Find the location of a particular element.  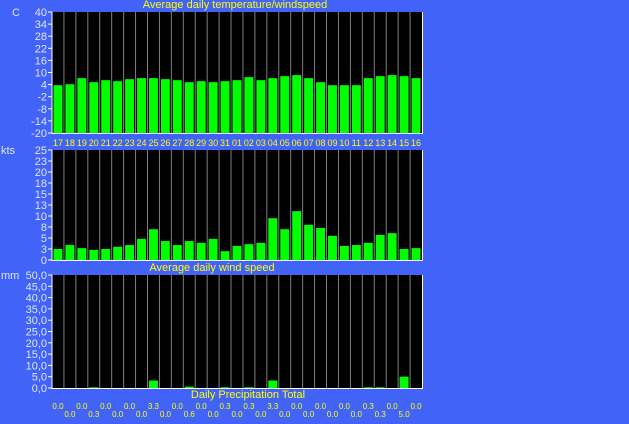

x-tick-label: 13 is located at coordinates (380, 143).